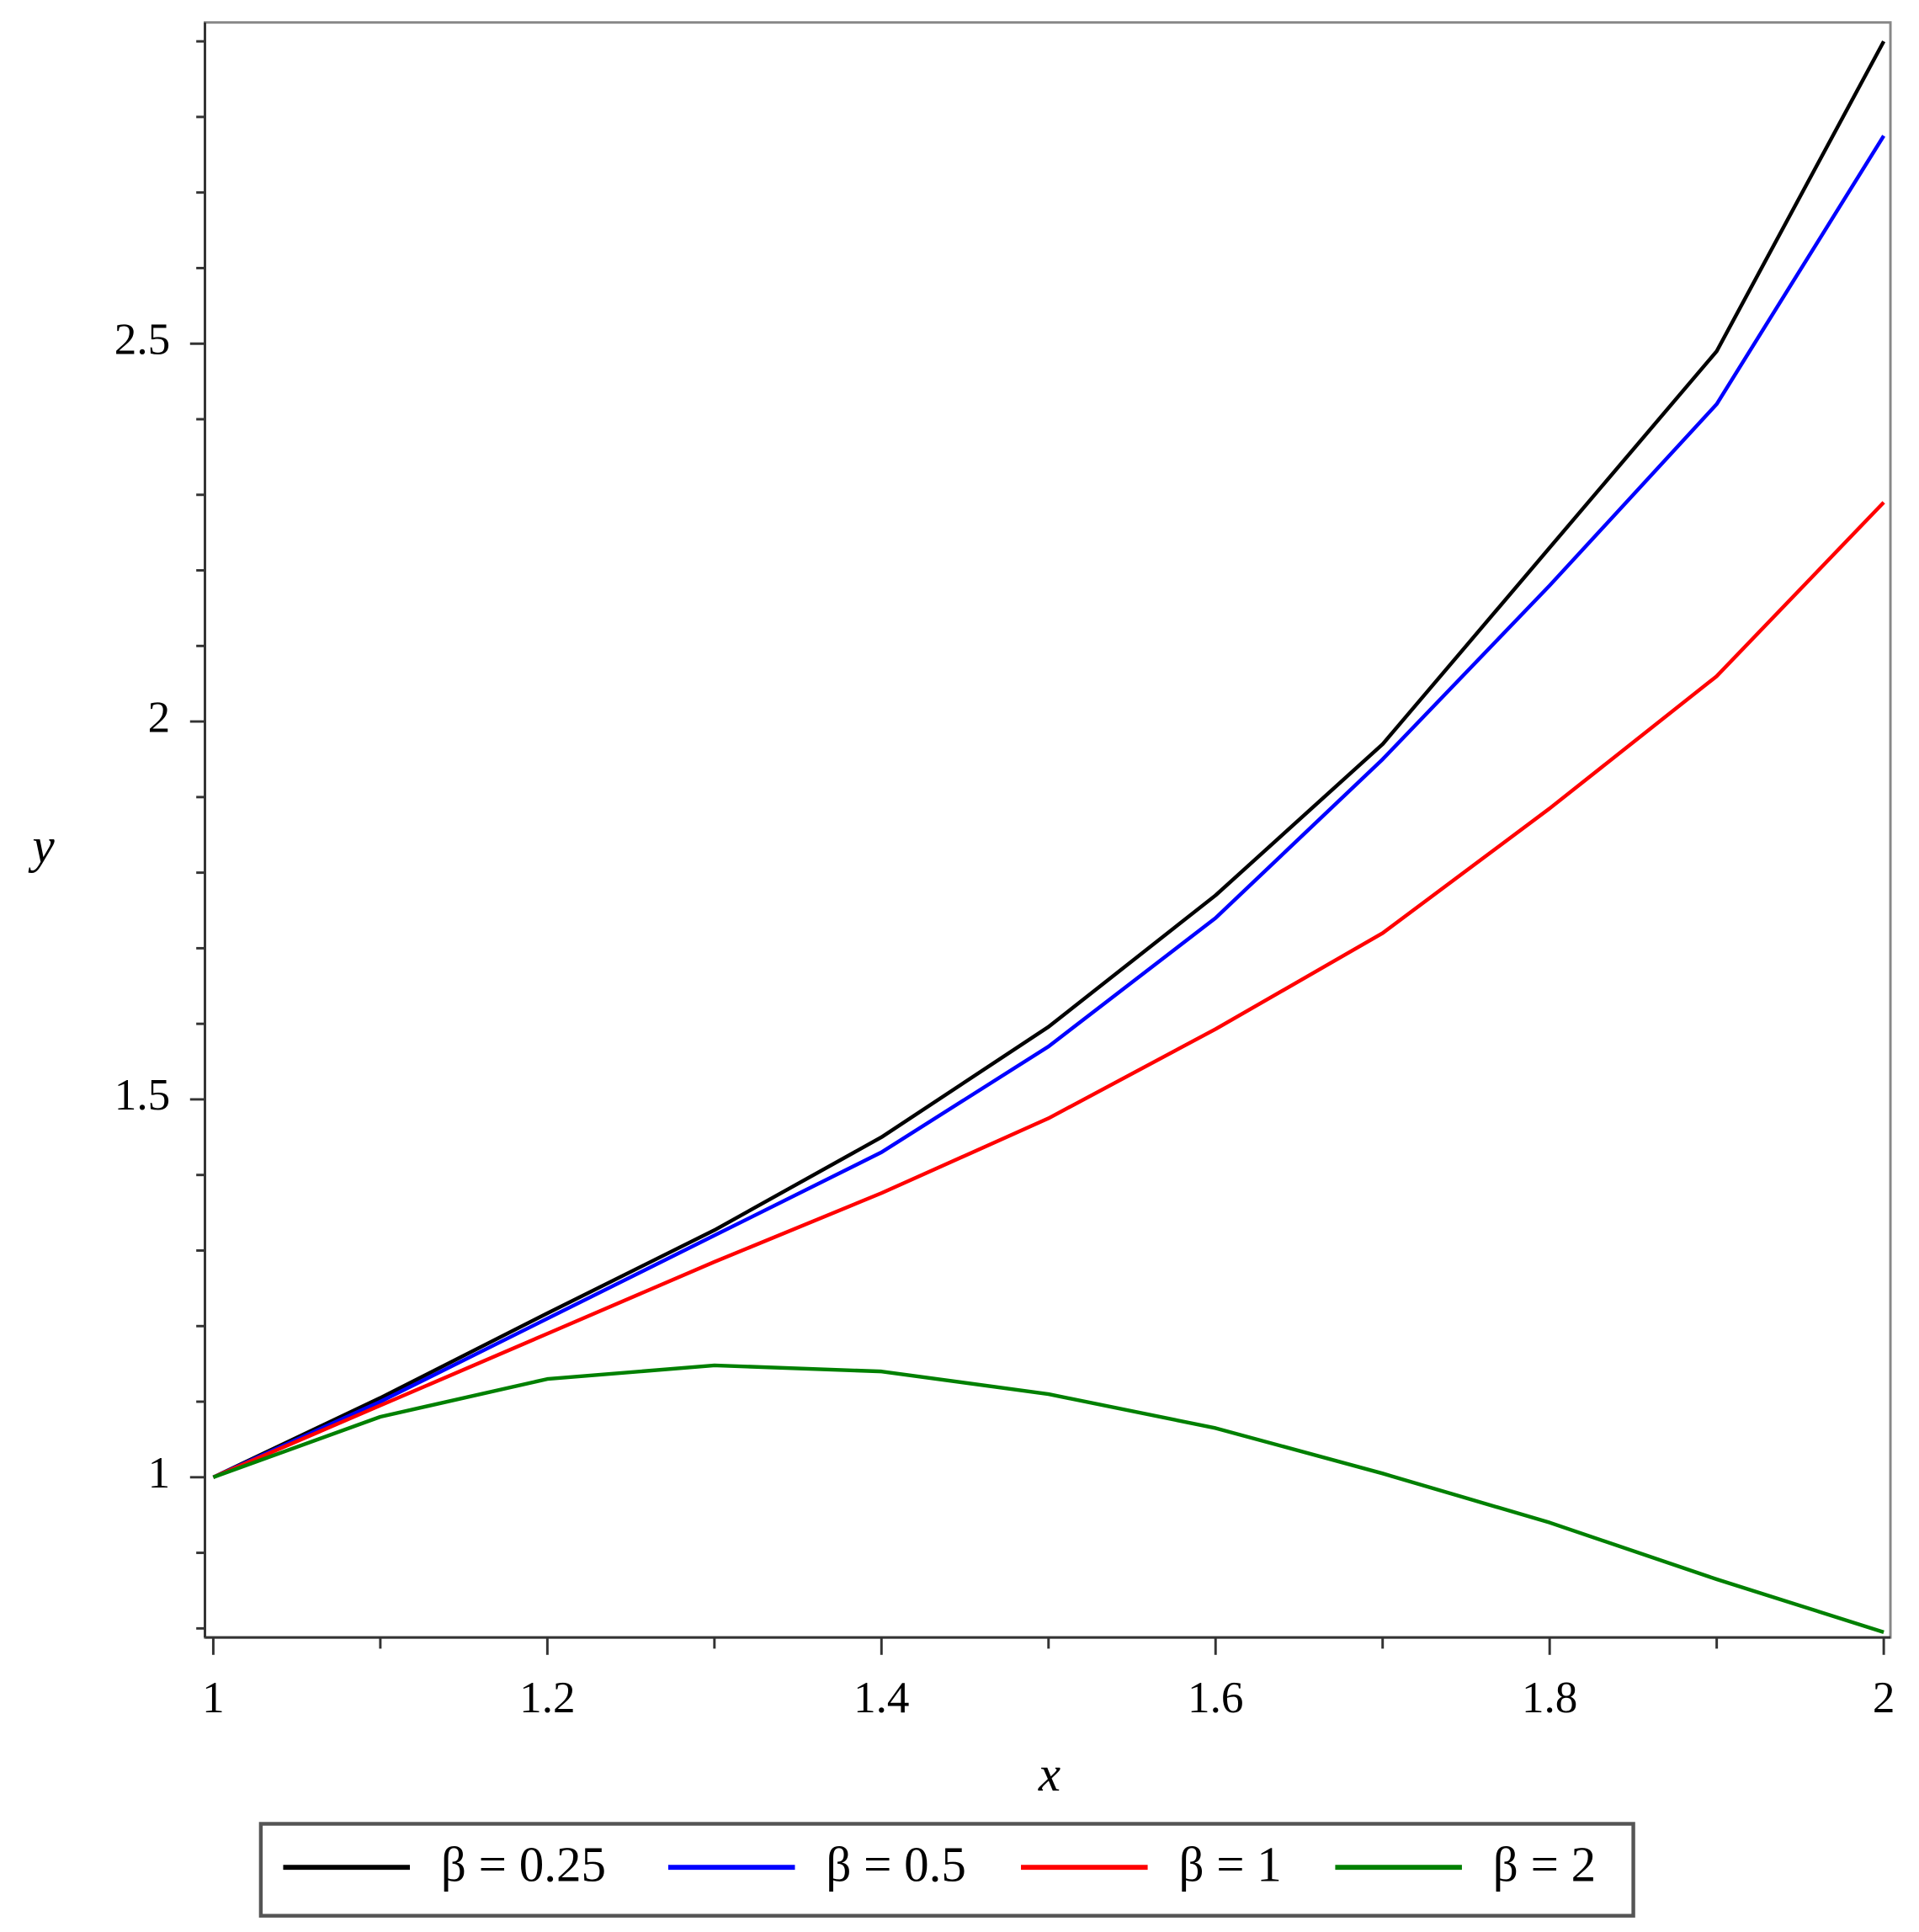 The width and height of the screenshot is (1919, 1932). What do you see at coordinates (1229, 1865) in the screenshot?
I see `legend-label: β = 1` at bounding box center [1229, 1865].